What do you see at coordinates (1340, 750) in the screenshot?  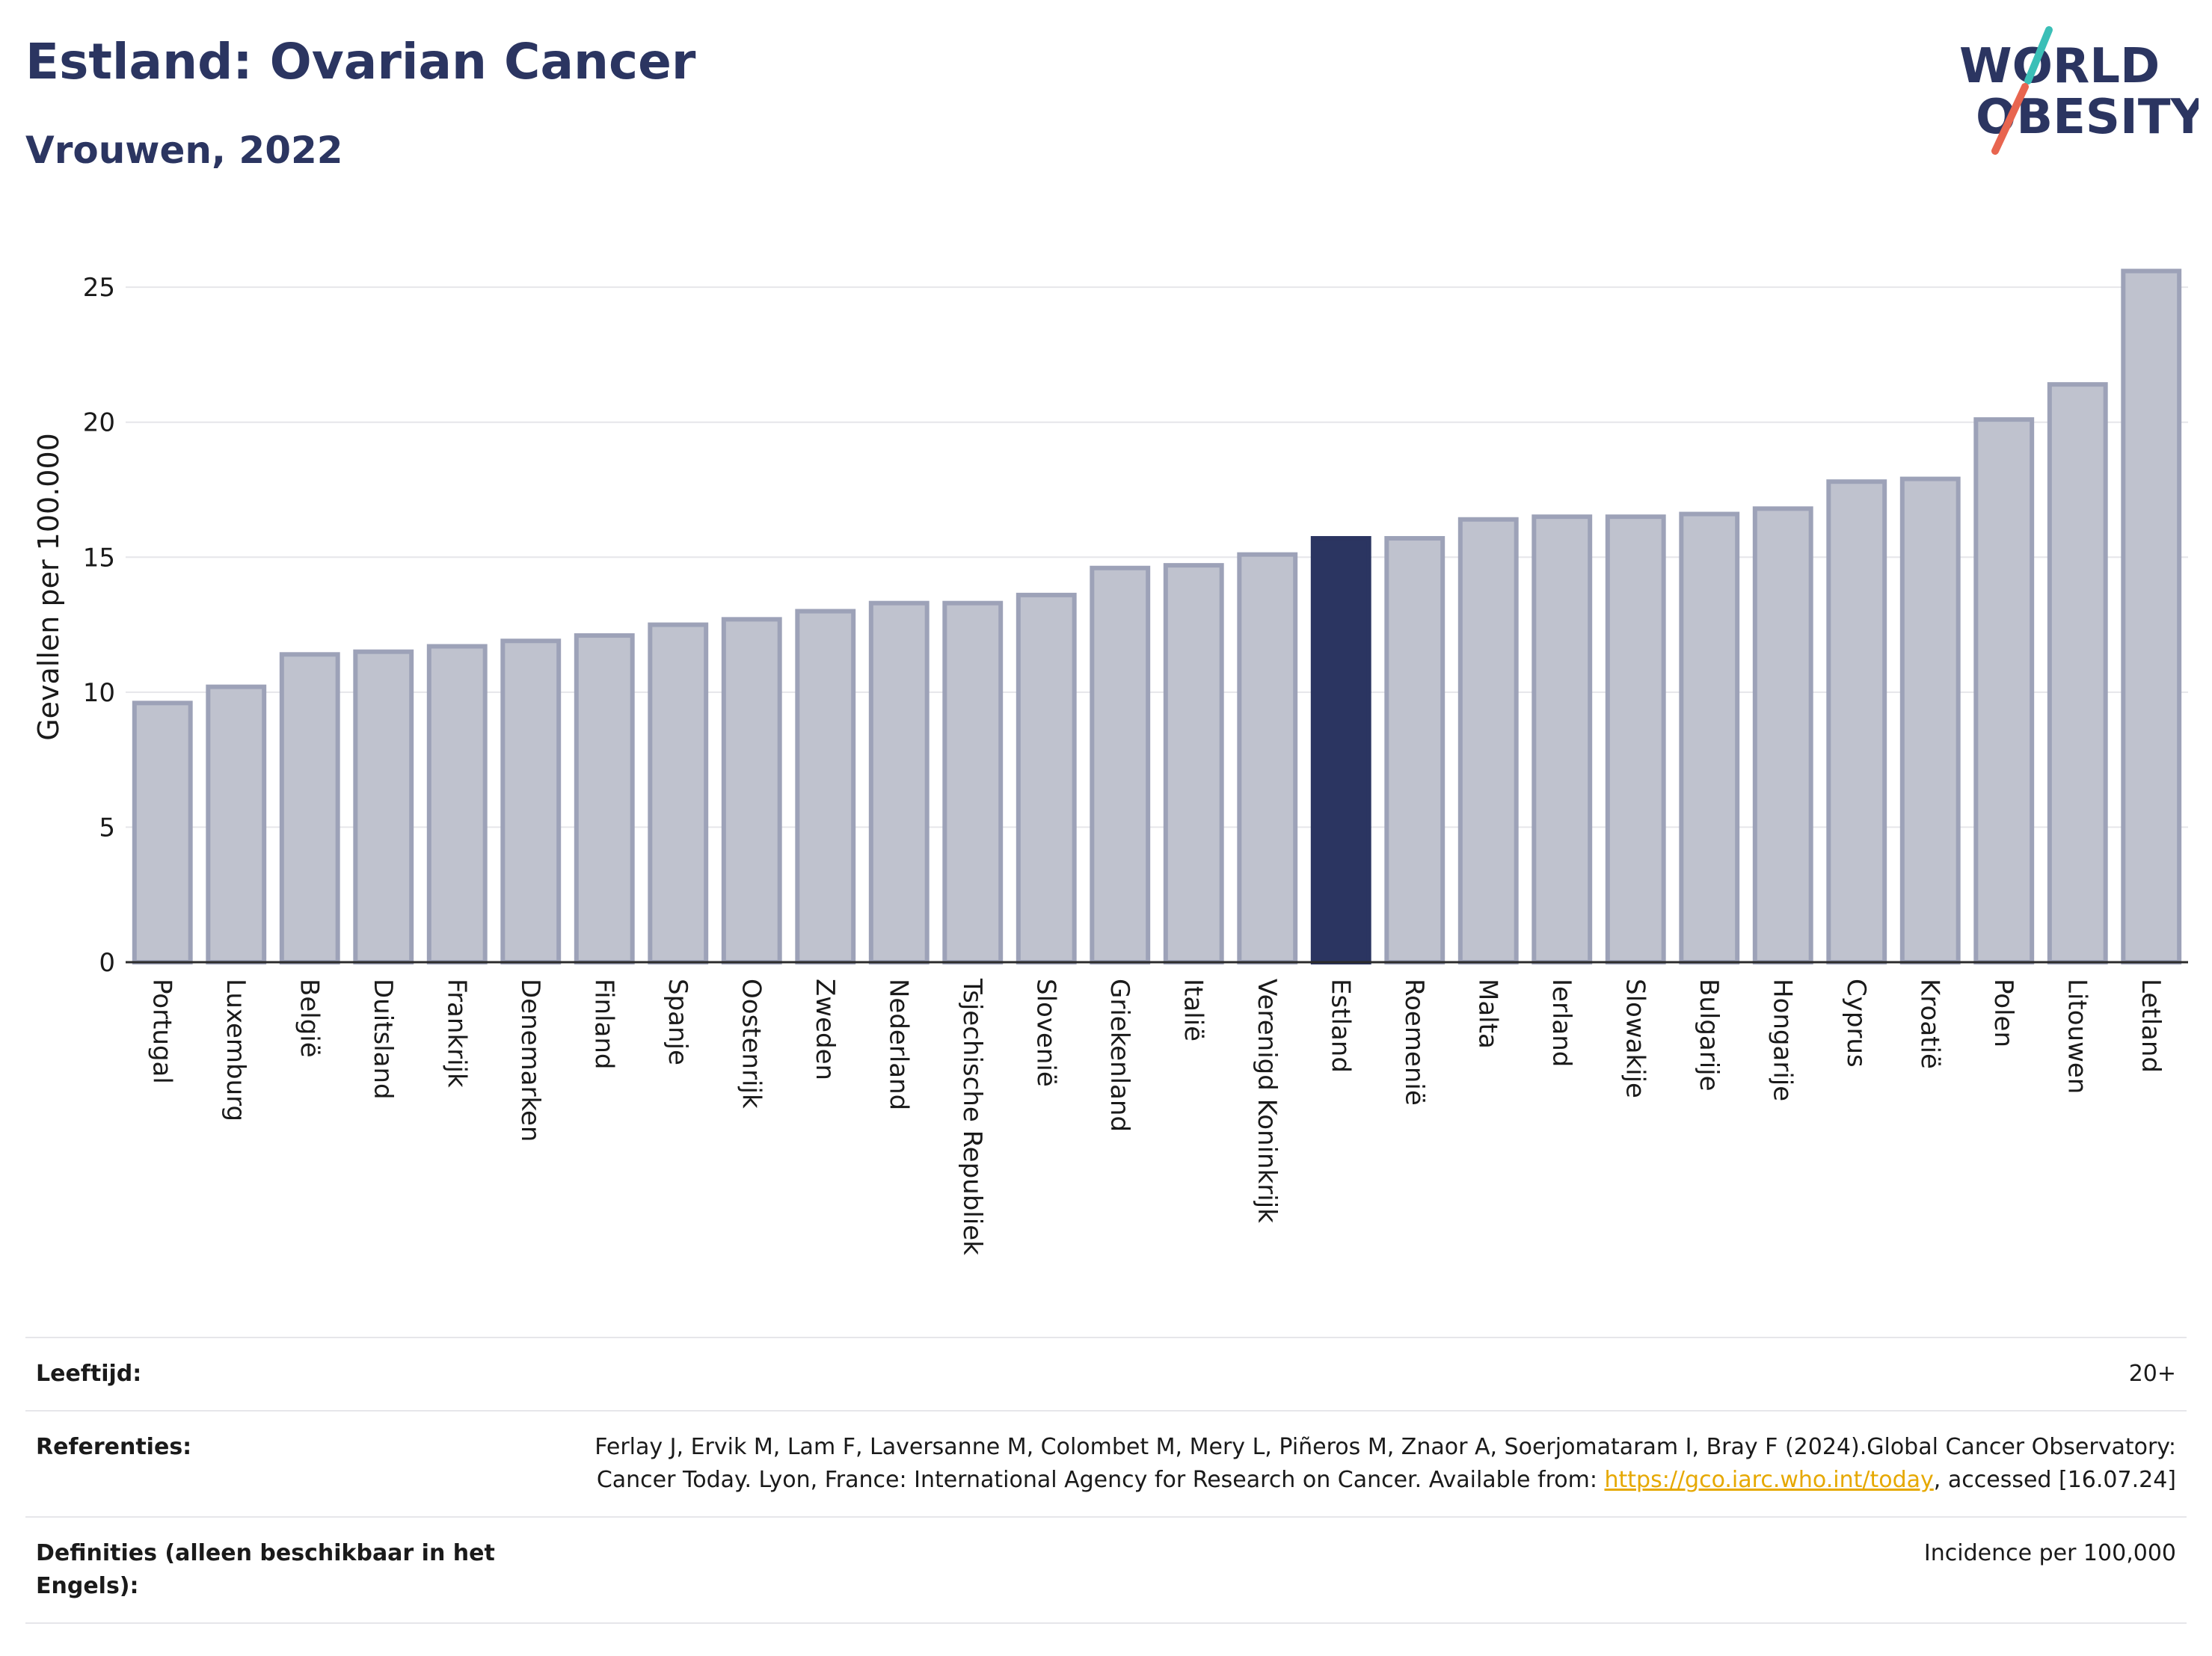 I see `bar-highlighted` at bounding box center [1340, 750].